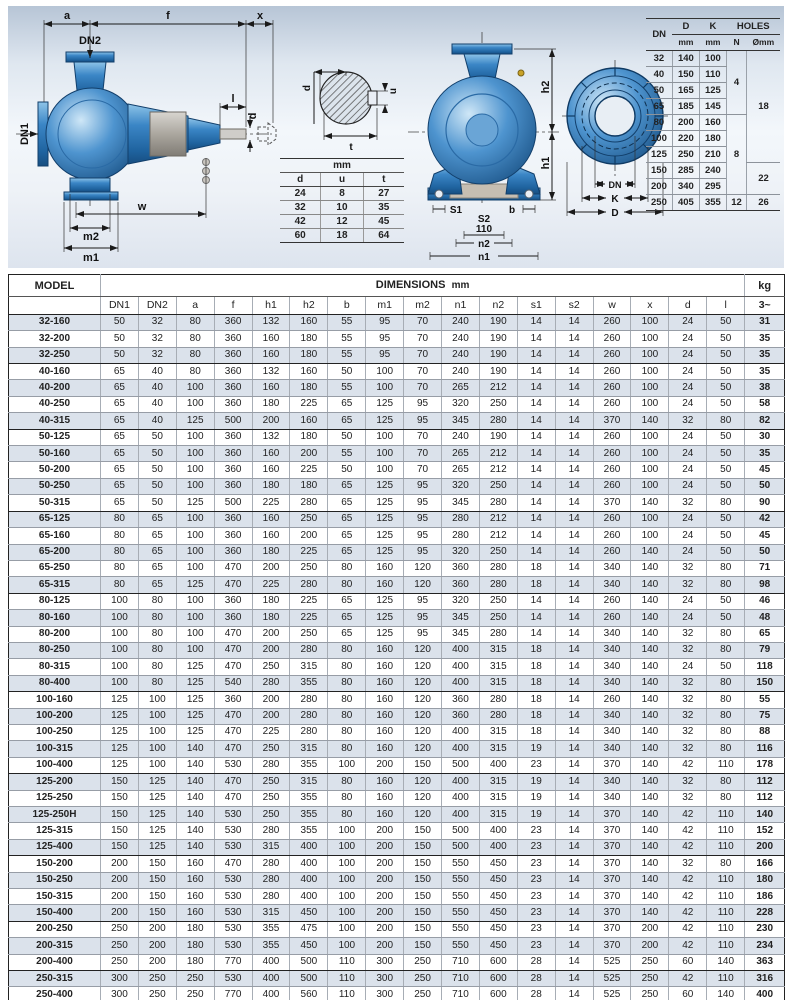 This screenshot has height=1000, width=792. What do you see at coordinates (233, 634) in the screenshot?
I see `dim-cell: 470` at bounding box center [233, 634].